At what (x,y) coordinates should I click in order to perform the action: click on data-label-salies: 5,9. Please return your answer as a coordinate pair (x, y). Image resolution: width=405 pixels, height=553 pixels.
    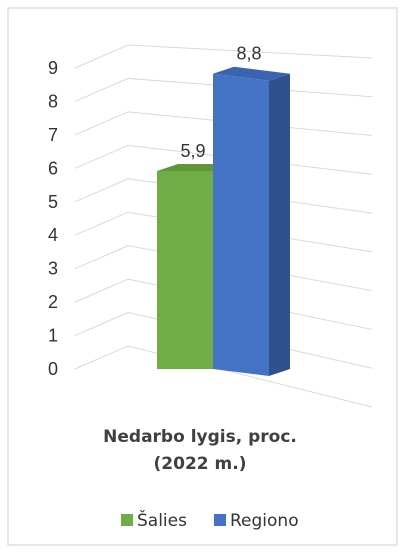
    Looking at the image, I should click on (192, 151).